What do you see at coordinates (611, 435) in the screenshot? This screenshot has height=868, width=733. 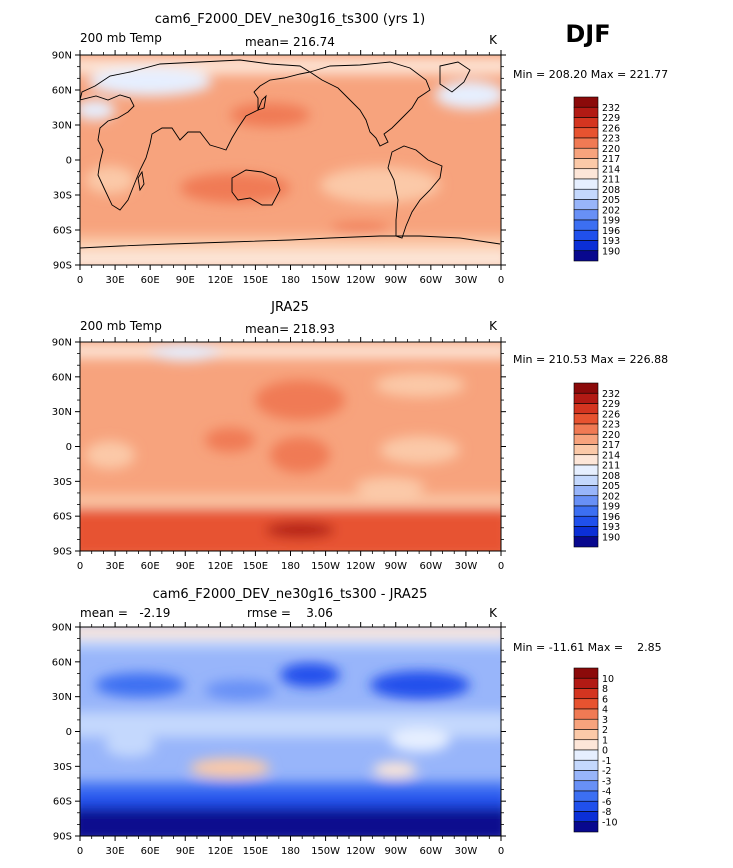 I see `colorbar-label: 220` at bounding box center [611, 435].